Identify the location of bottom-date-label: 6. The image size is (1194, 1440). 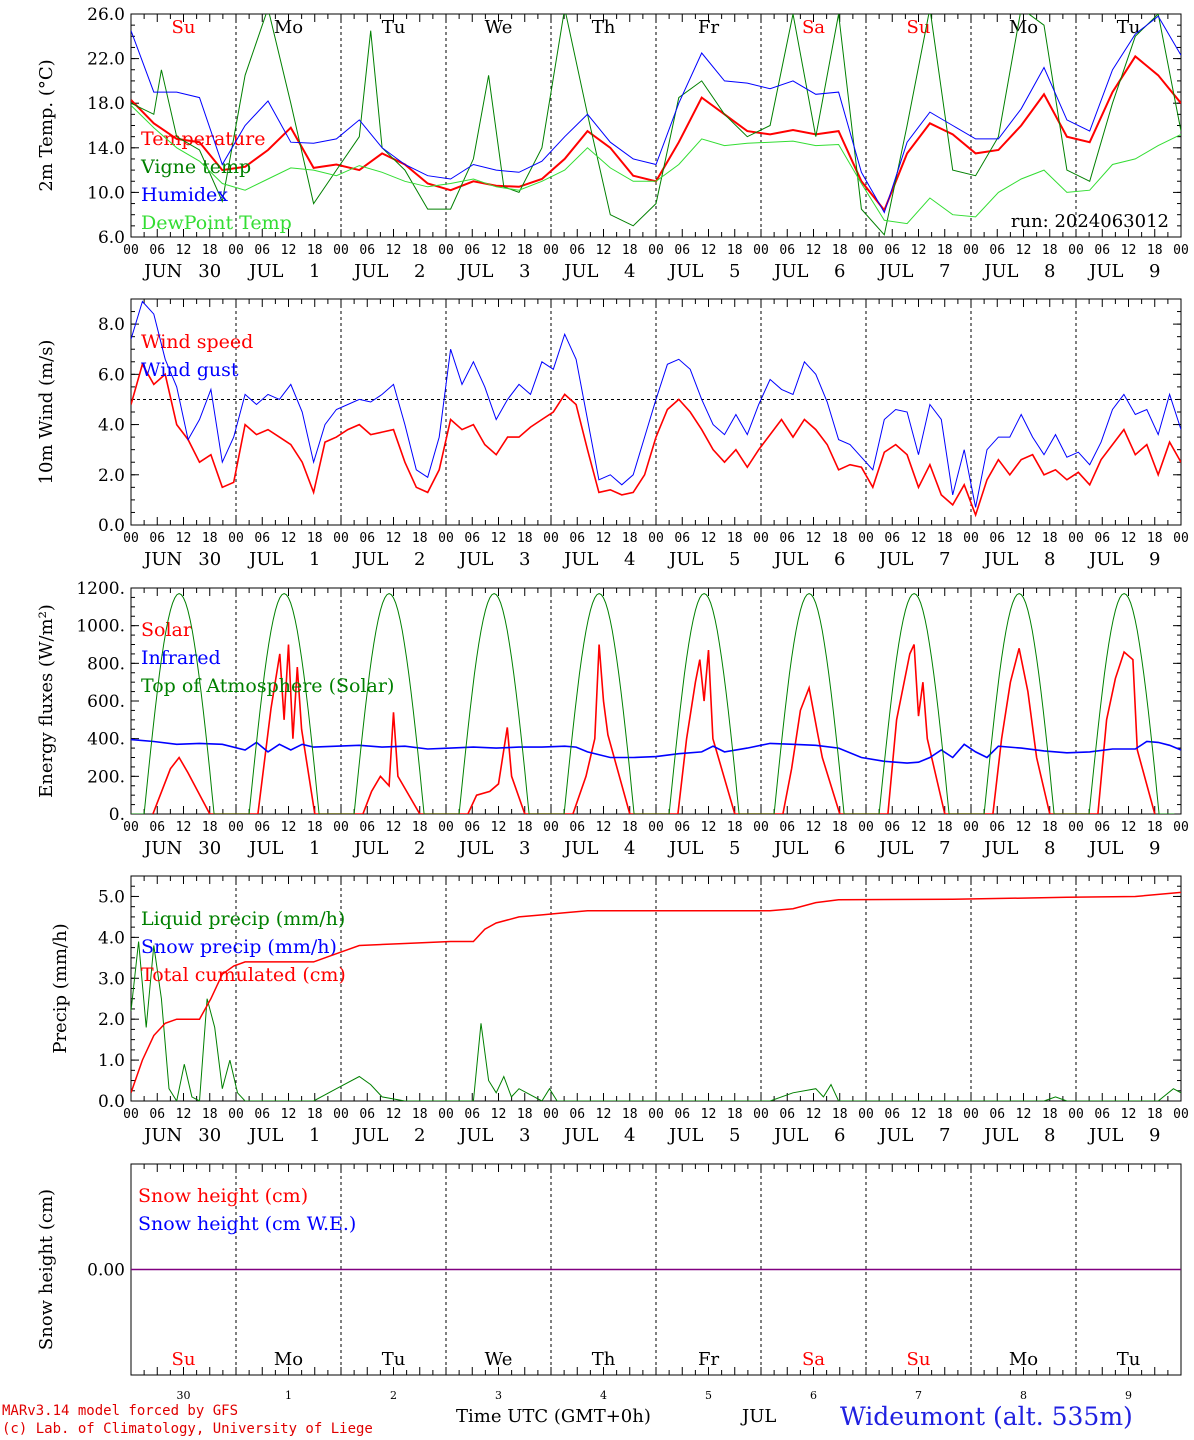
(813, 1395).